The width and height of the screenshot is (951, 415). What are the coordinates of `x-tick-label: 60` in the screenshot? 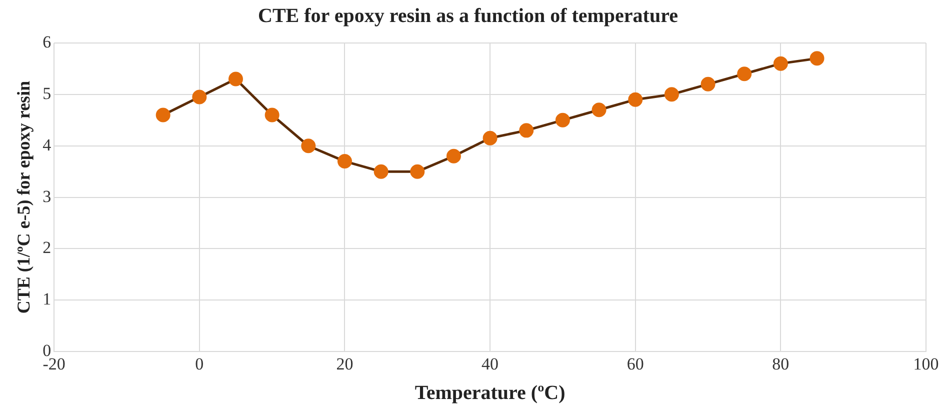 It's located at (635, 364).